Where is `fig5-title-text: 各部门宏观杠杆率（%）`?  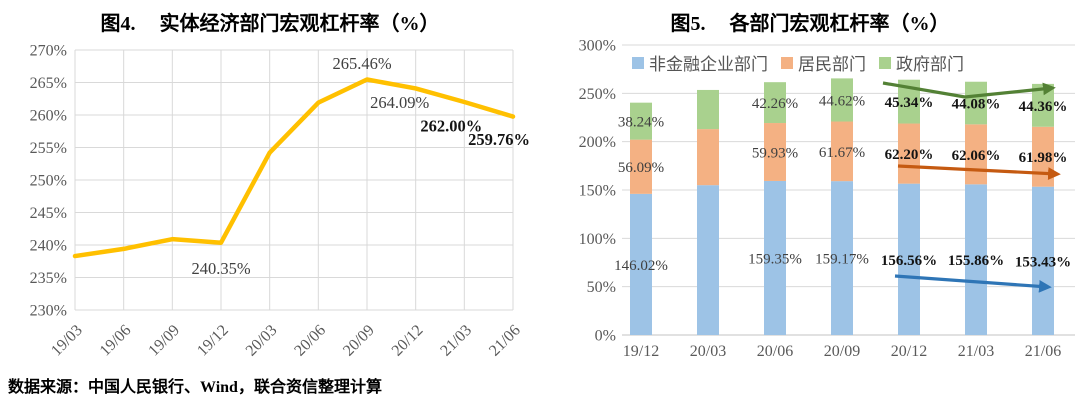 fig5-title-text: 各部门宏观杠杆率（%） is located at coordinates (839, 24).